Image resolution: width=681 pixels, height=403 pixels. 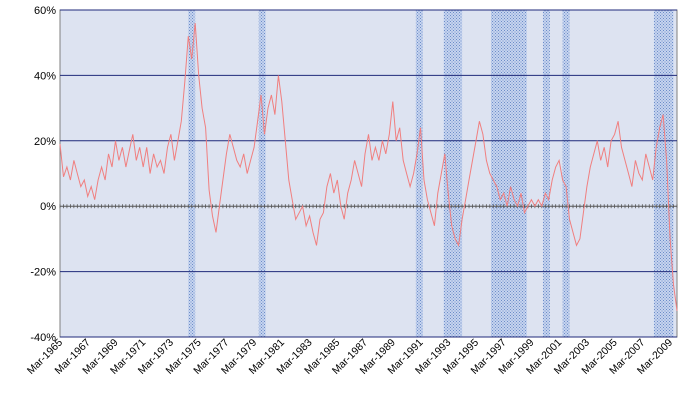 I want to click on y-tick-label: 40%, so click(x=45, y=76).